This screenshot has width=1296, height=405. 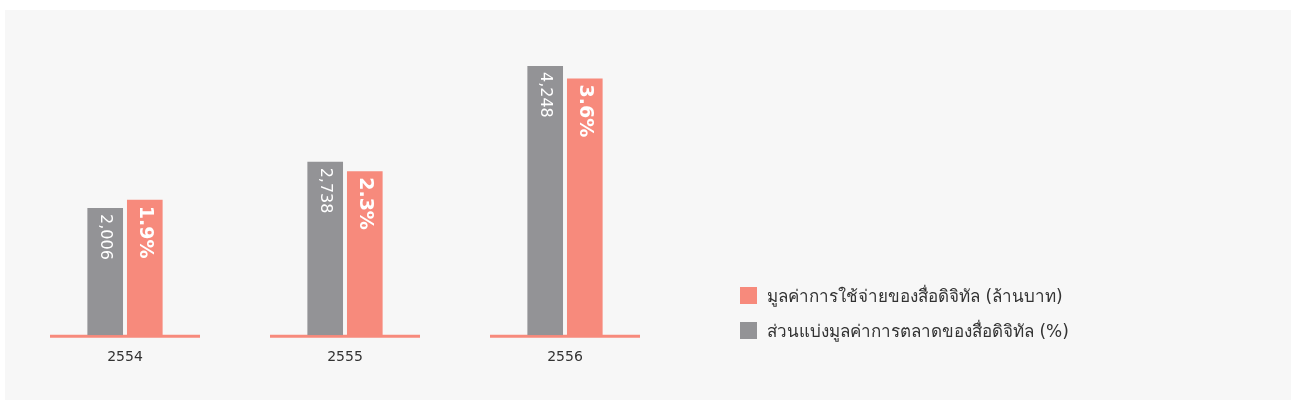 I want to click on data-label: 2.3%, so click(x=366, y=203).